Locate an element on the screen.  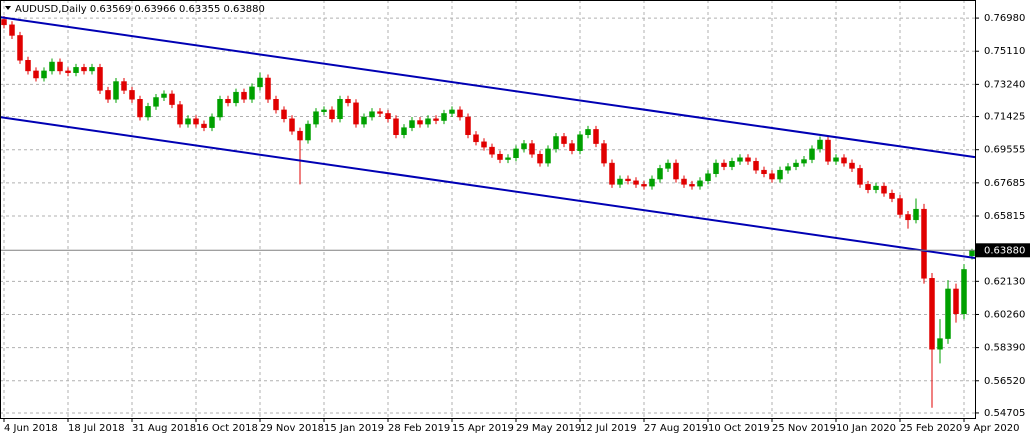
price-label-box is located at coordinates (1003, 250).